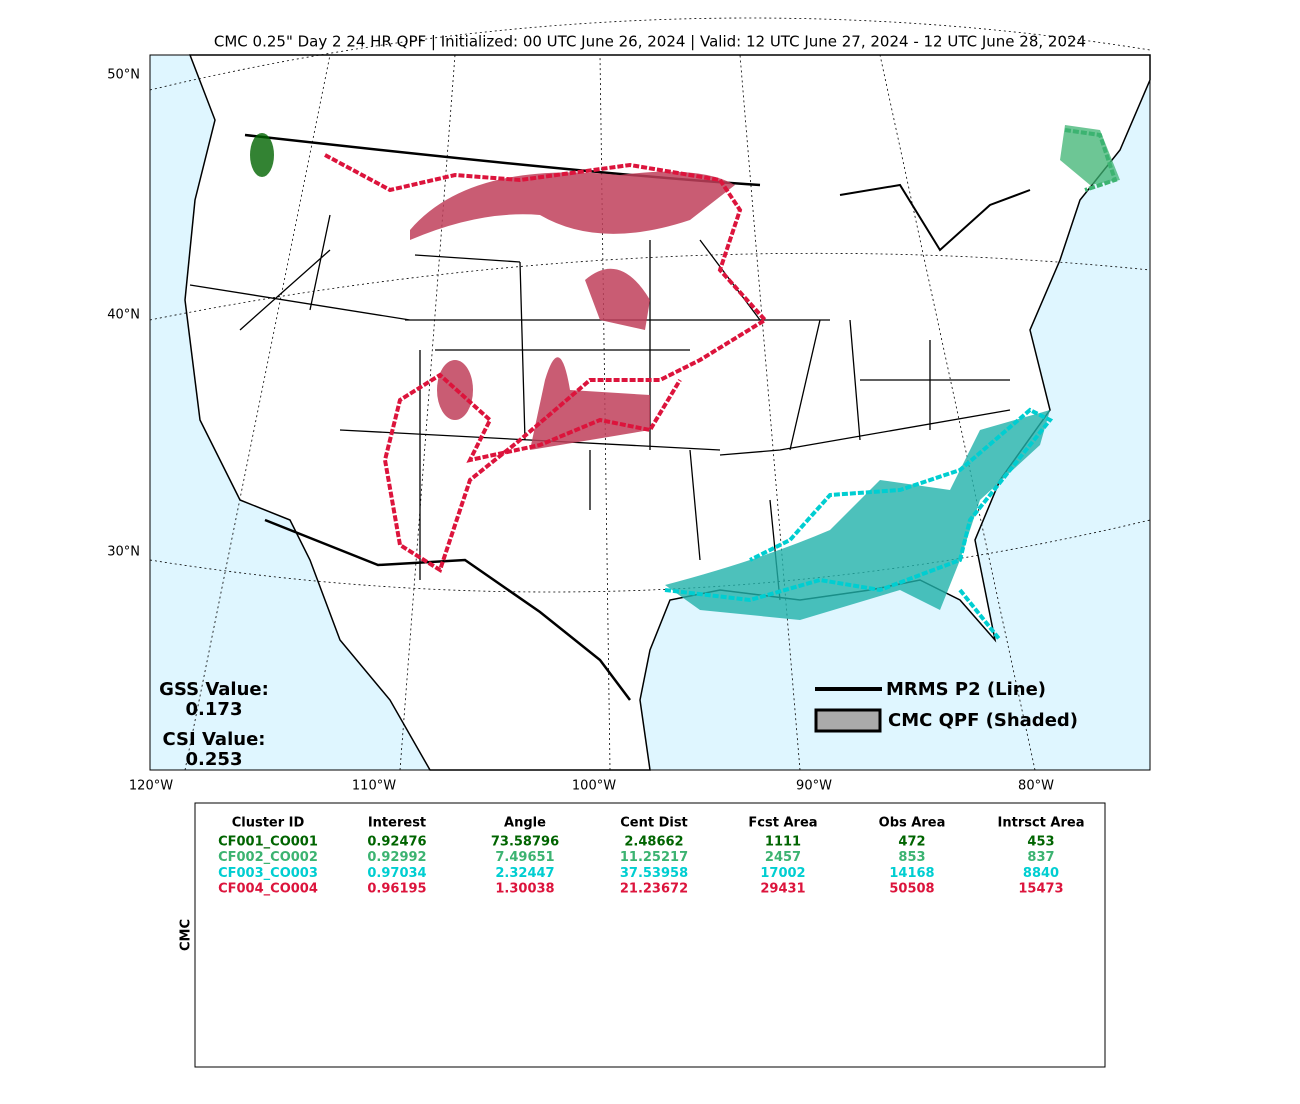  Describe the element at coordinates (782, 823) in the screenshot. I see `column-header: Fcst Area` at that location.